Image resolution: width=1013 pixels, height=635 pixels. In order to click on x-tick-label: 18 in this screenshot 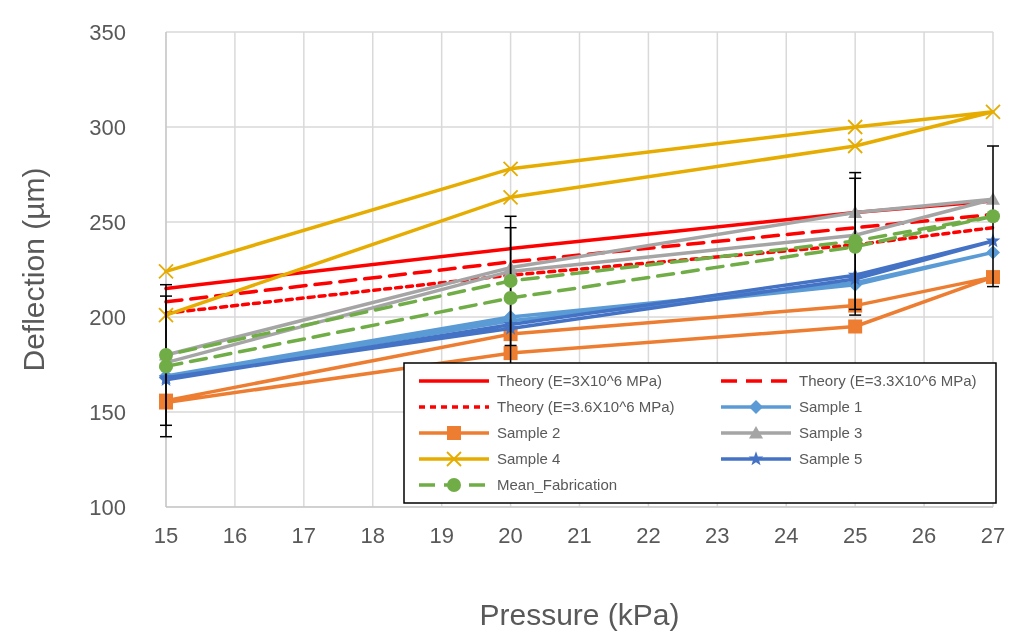, I will do `click(372, 535)`.